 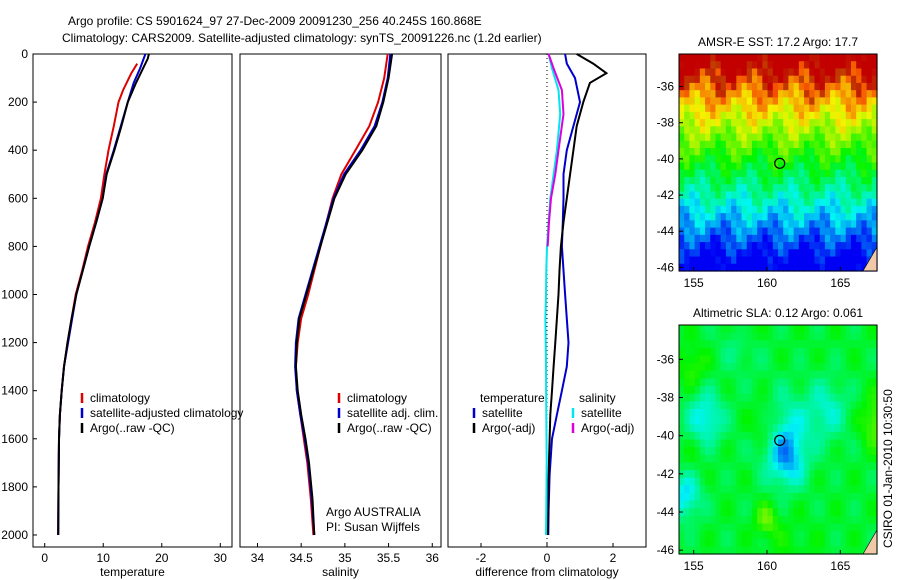 I want to click on y-tick-label: 1000, so click(x=14, y=294).